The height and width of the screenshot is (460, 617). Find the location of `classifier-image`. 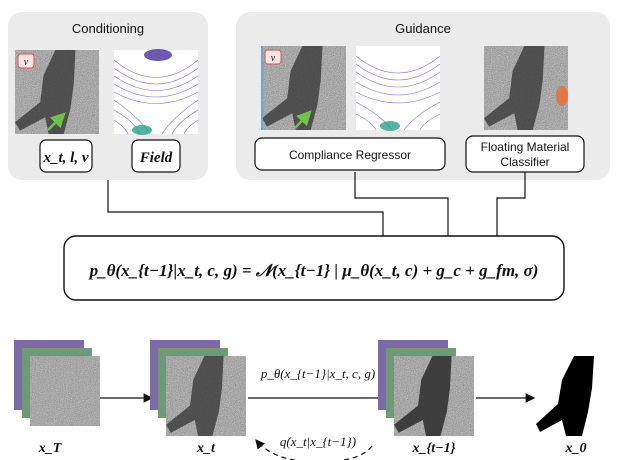

classifier-image is located at coordinates (526, 88).